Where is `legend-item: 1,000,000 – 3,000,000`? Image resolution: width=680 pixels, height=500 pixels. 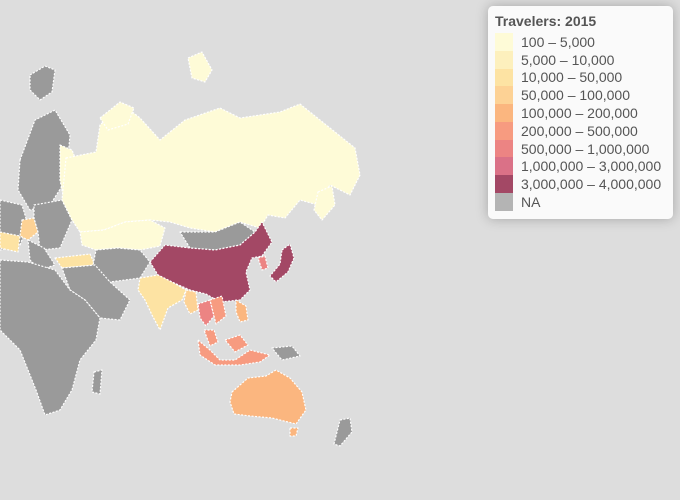
legend-item: 1,000,000 – 3,000,000 is located at coordinates (580, 166).